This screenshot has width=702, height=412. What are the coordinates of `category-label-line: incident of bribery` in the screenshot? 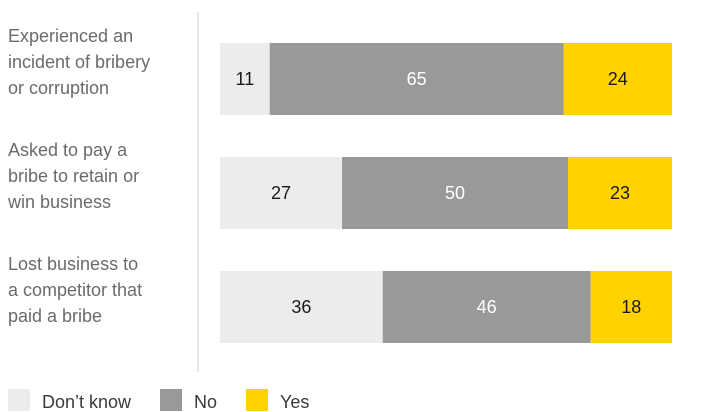 It's located at (79, 62).